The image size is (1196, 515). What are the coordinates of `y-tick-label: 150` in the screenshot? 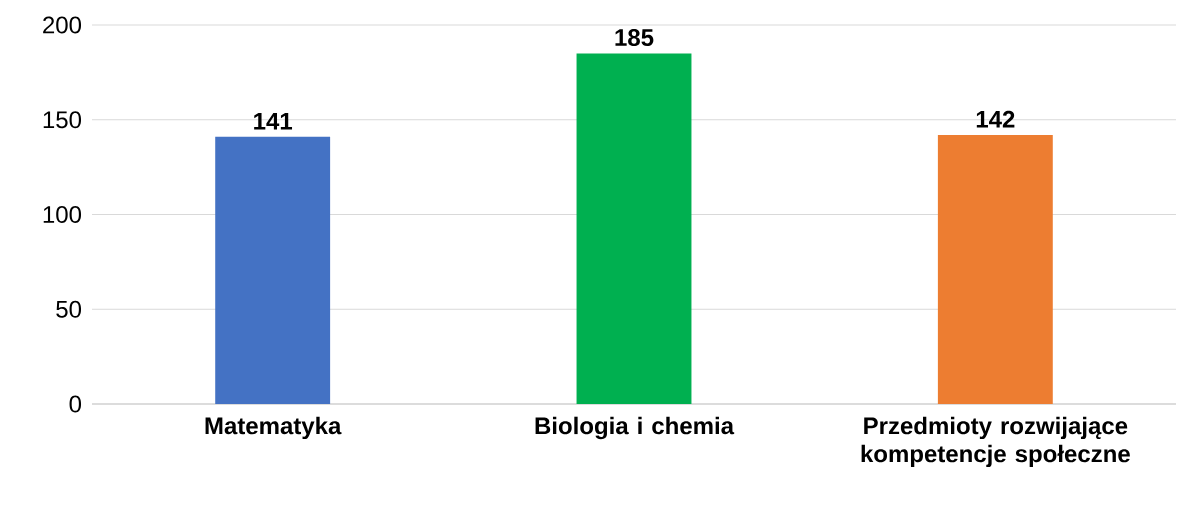 It's located at (62, 120).